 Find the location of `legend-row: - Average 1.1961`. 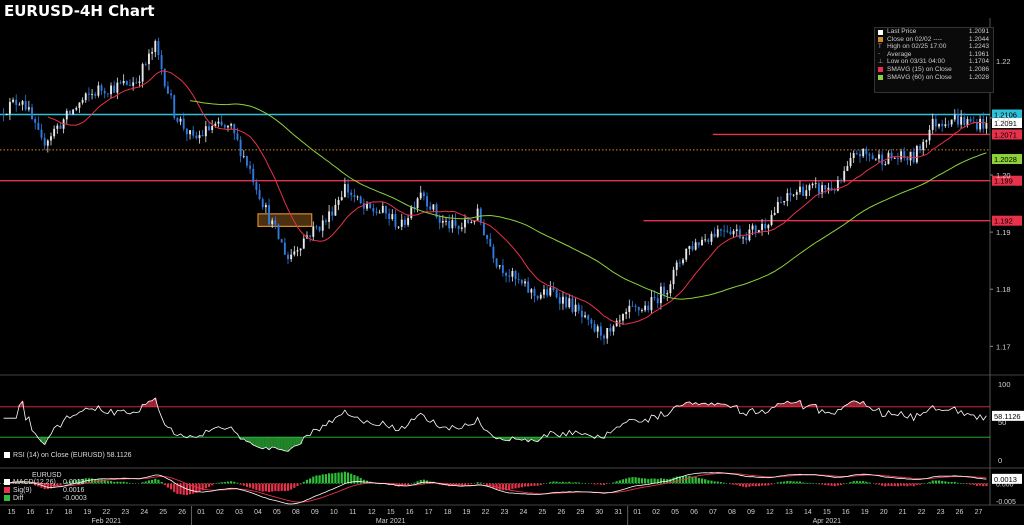

legend-row: - Average 1.1961 is located at coordinates (934, 55).